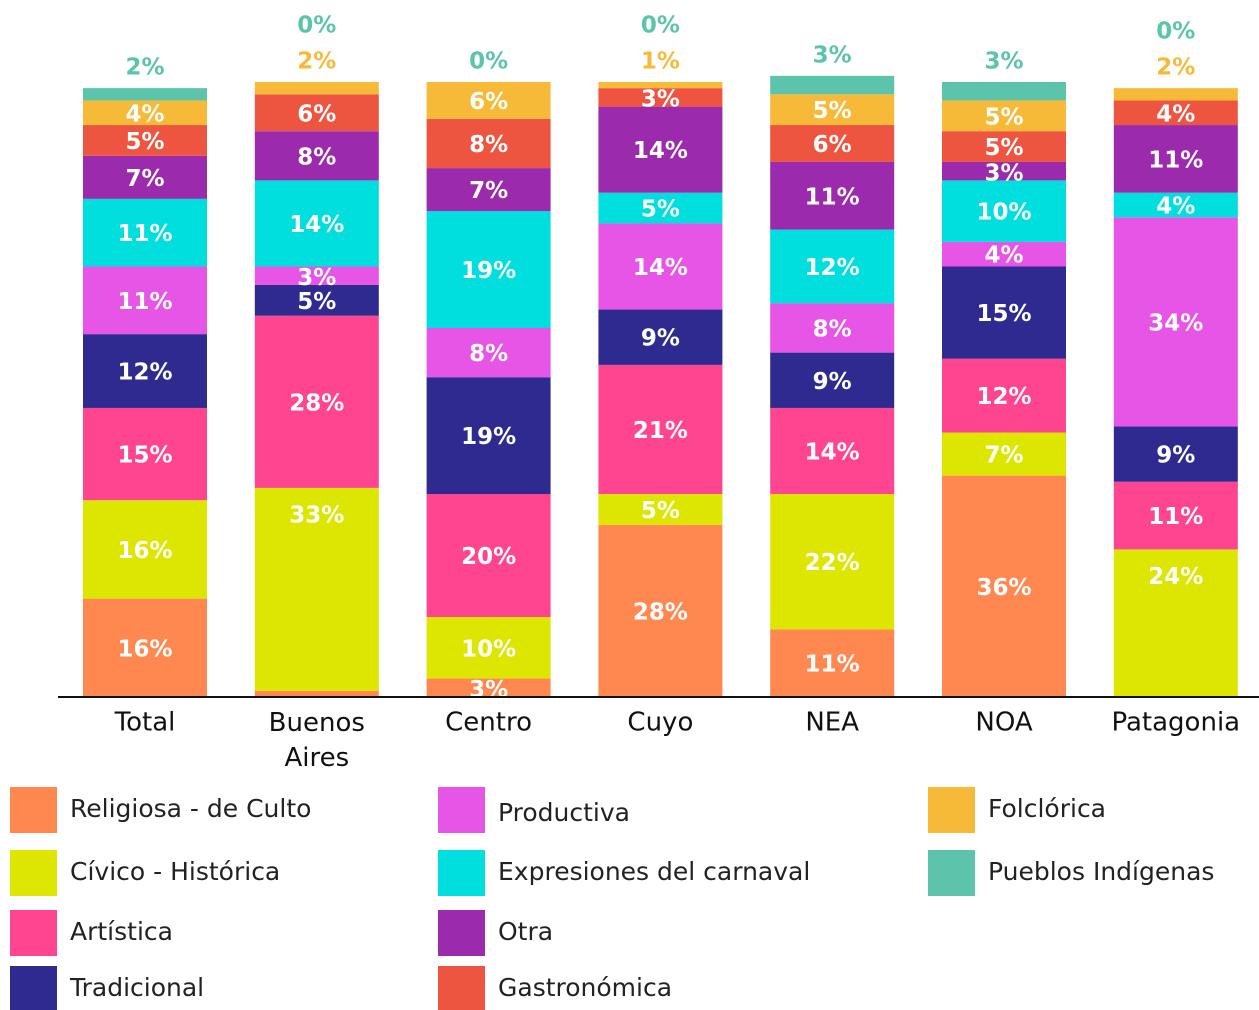  I want to click on legend-label: Cívico - Histórica, so click(175, 871).